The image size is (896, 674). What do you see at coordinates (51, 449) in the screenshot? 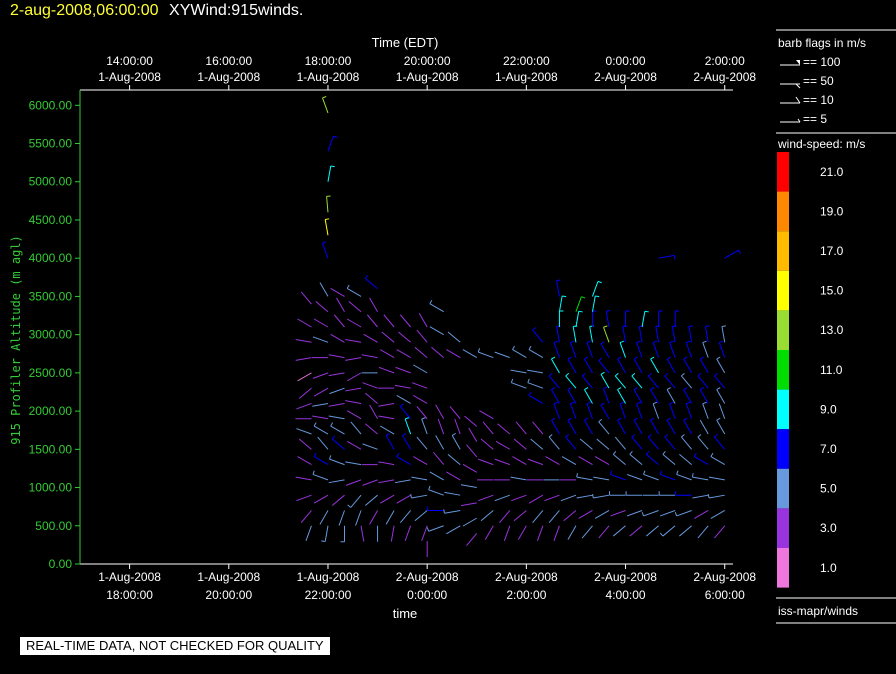
I see `y-tick-label: 1500.00` at bounding box center [51, 449].